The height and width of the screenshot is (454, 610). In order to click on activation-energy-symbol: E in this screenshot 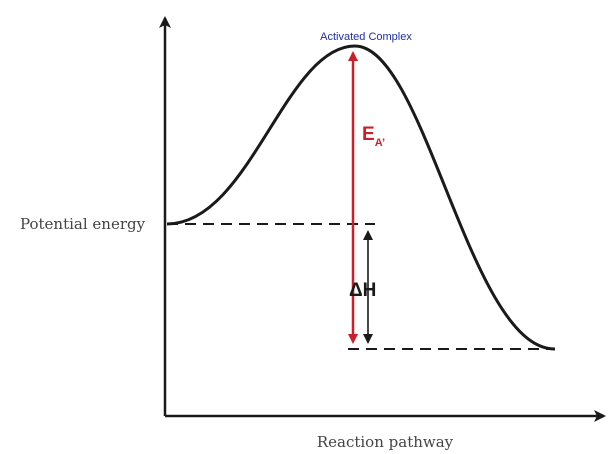, I will do `click(368, 134)`.